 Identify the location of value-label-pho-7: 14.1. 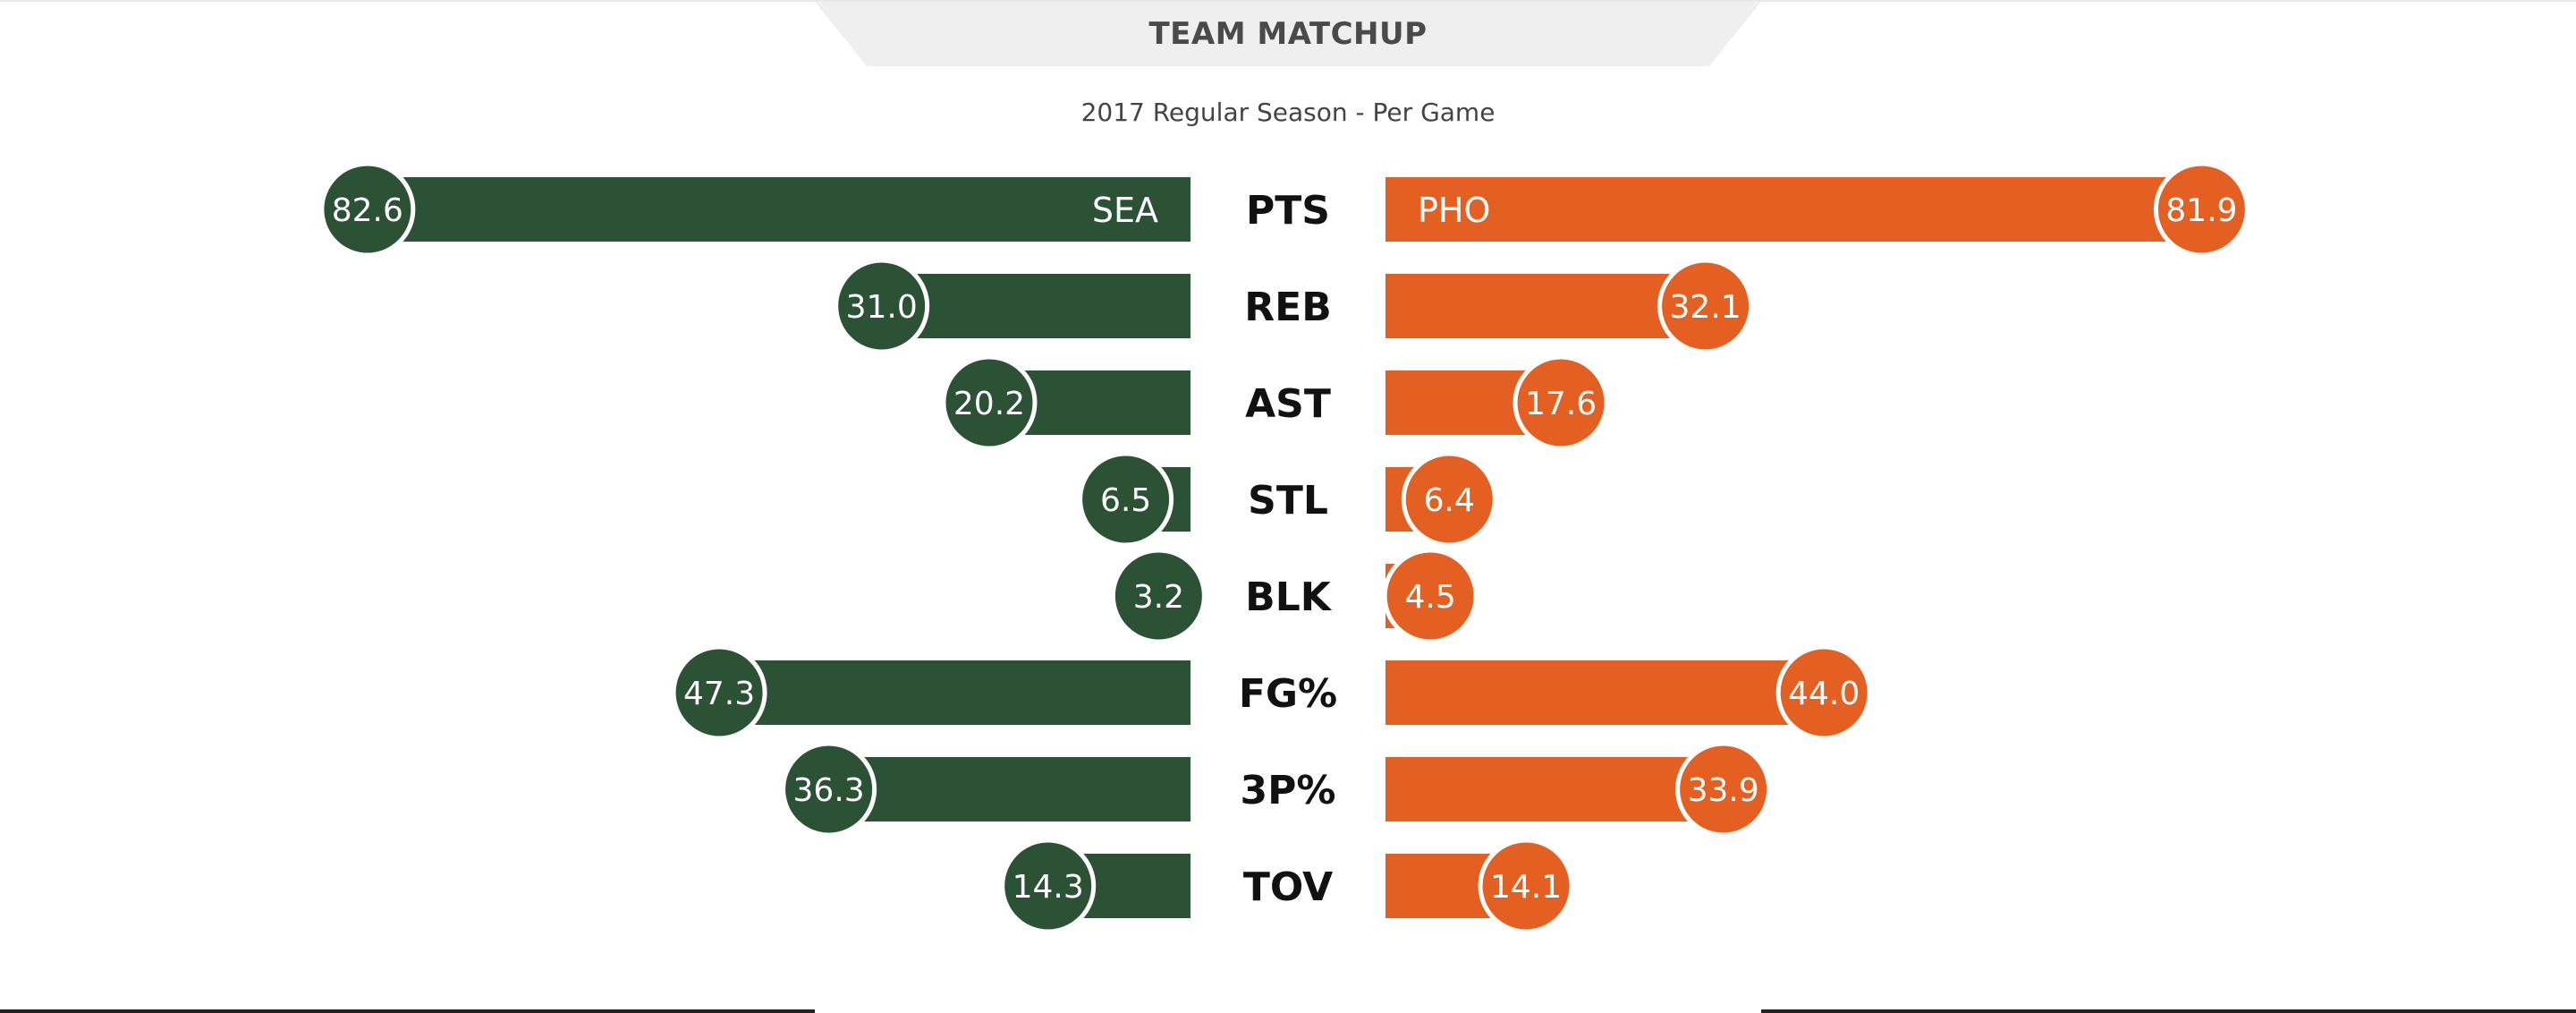
(1526, 887).